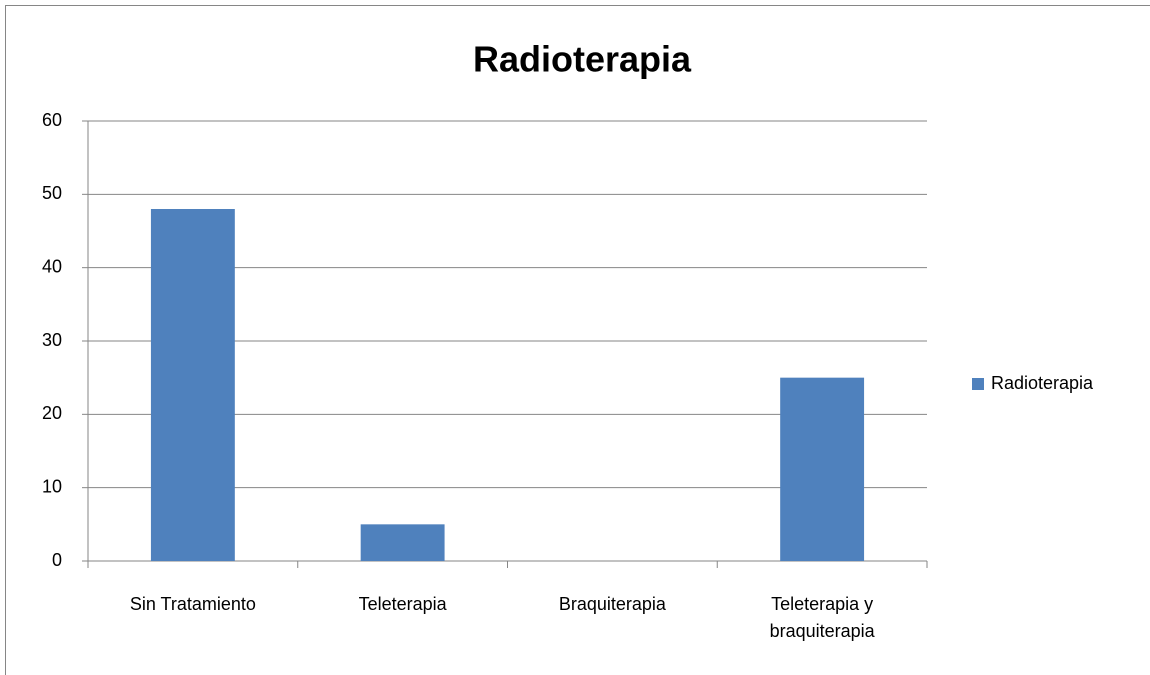  Describe the element at coordinates (57, 560) in the screenshot. I see `y-tick-label: 0` at that location.